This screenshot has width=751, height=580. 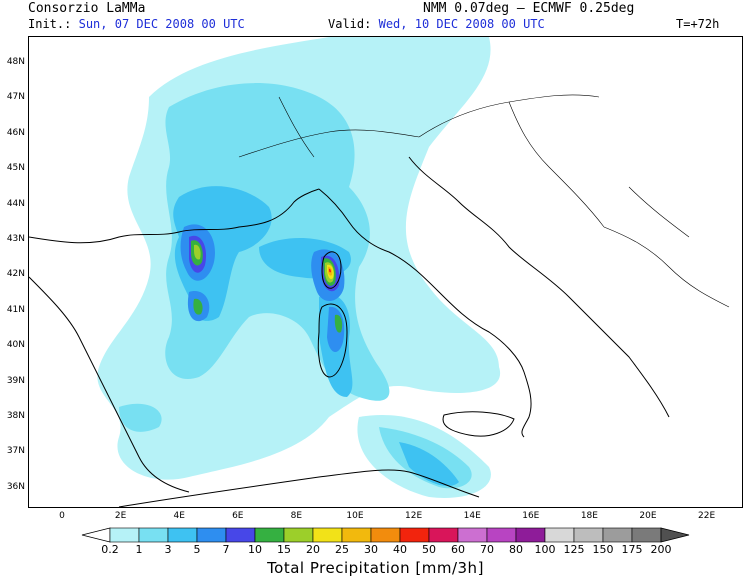 I want to click on colorbar-label: 80, so click(x=516, y=549).